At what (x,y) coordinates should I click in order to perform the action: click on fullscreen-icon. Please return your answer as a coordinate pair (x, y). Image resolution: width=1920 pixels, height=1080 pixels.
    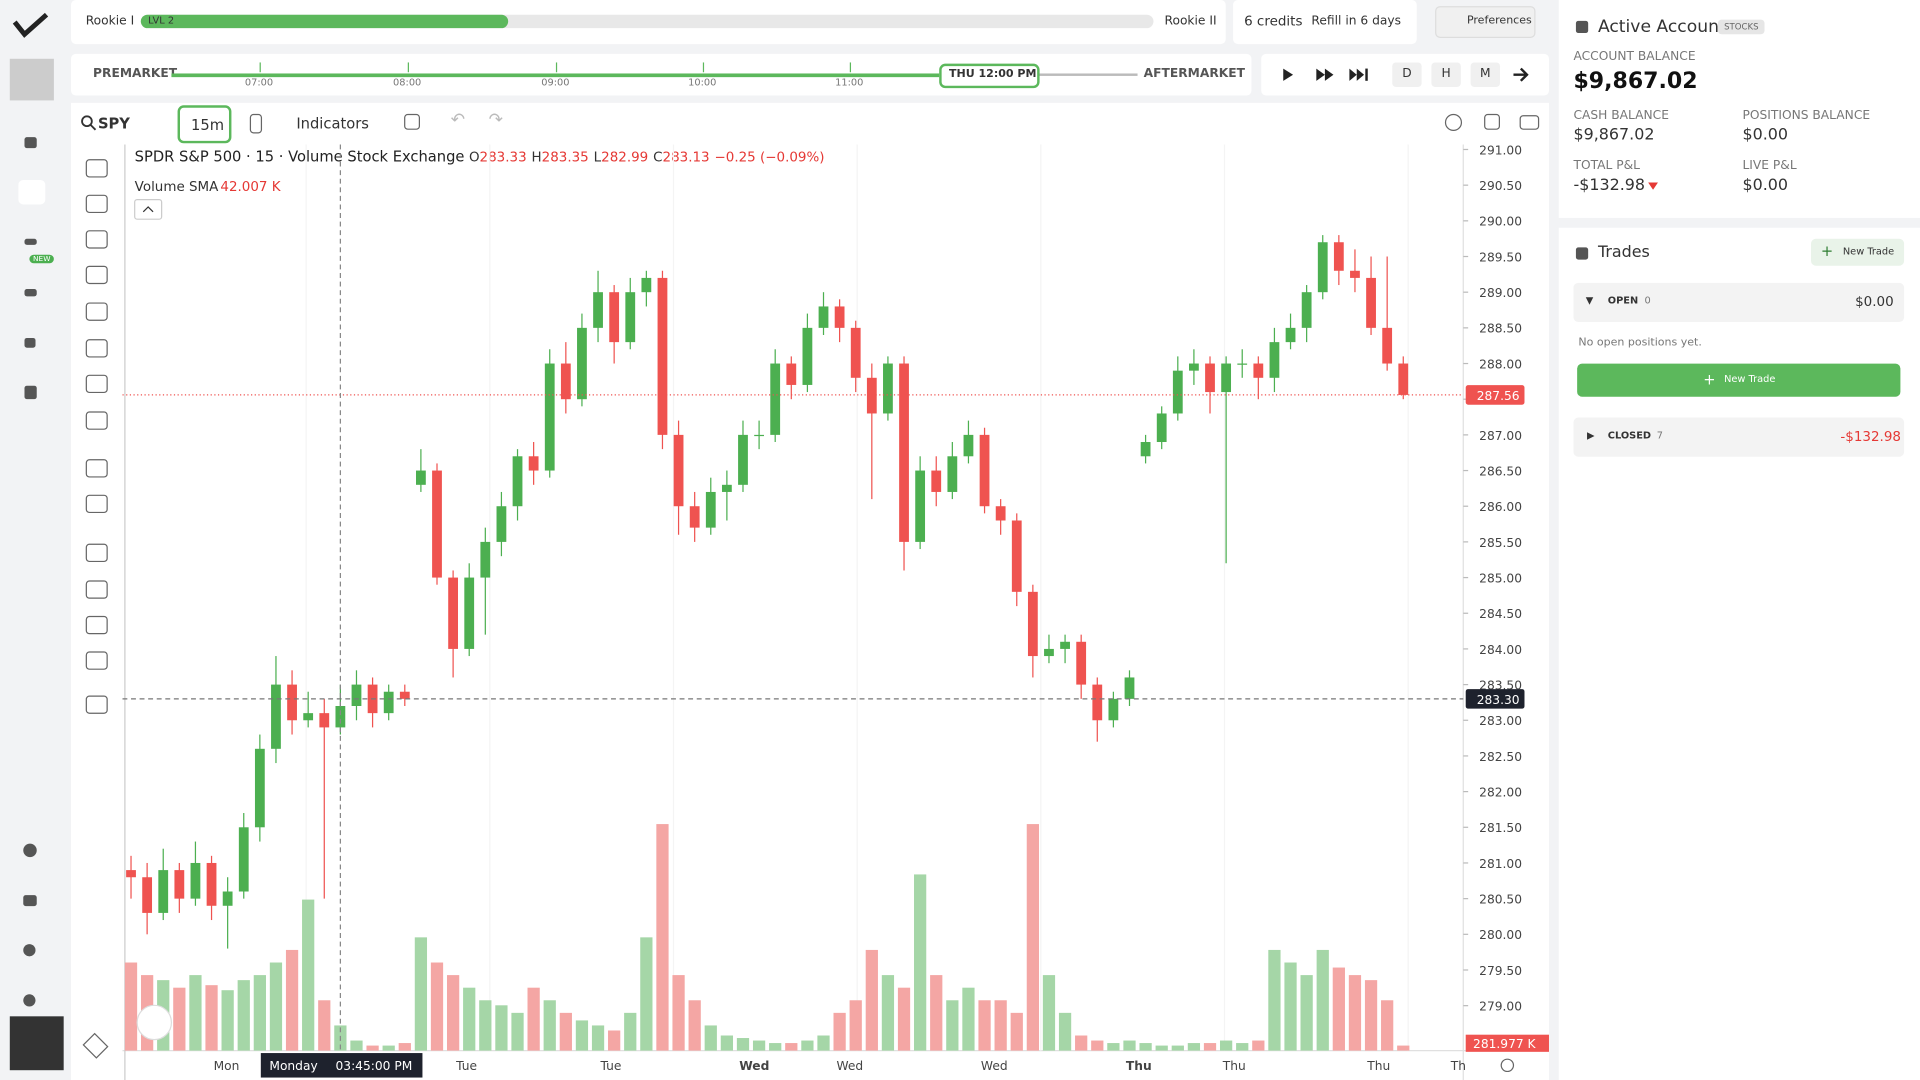
    Looking at the image, I should click on (1492, 121).